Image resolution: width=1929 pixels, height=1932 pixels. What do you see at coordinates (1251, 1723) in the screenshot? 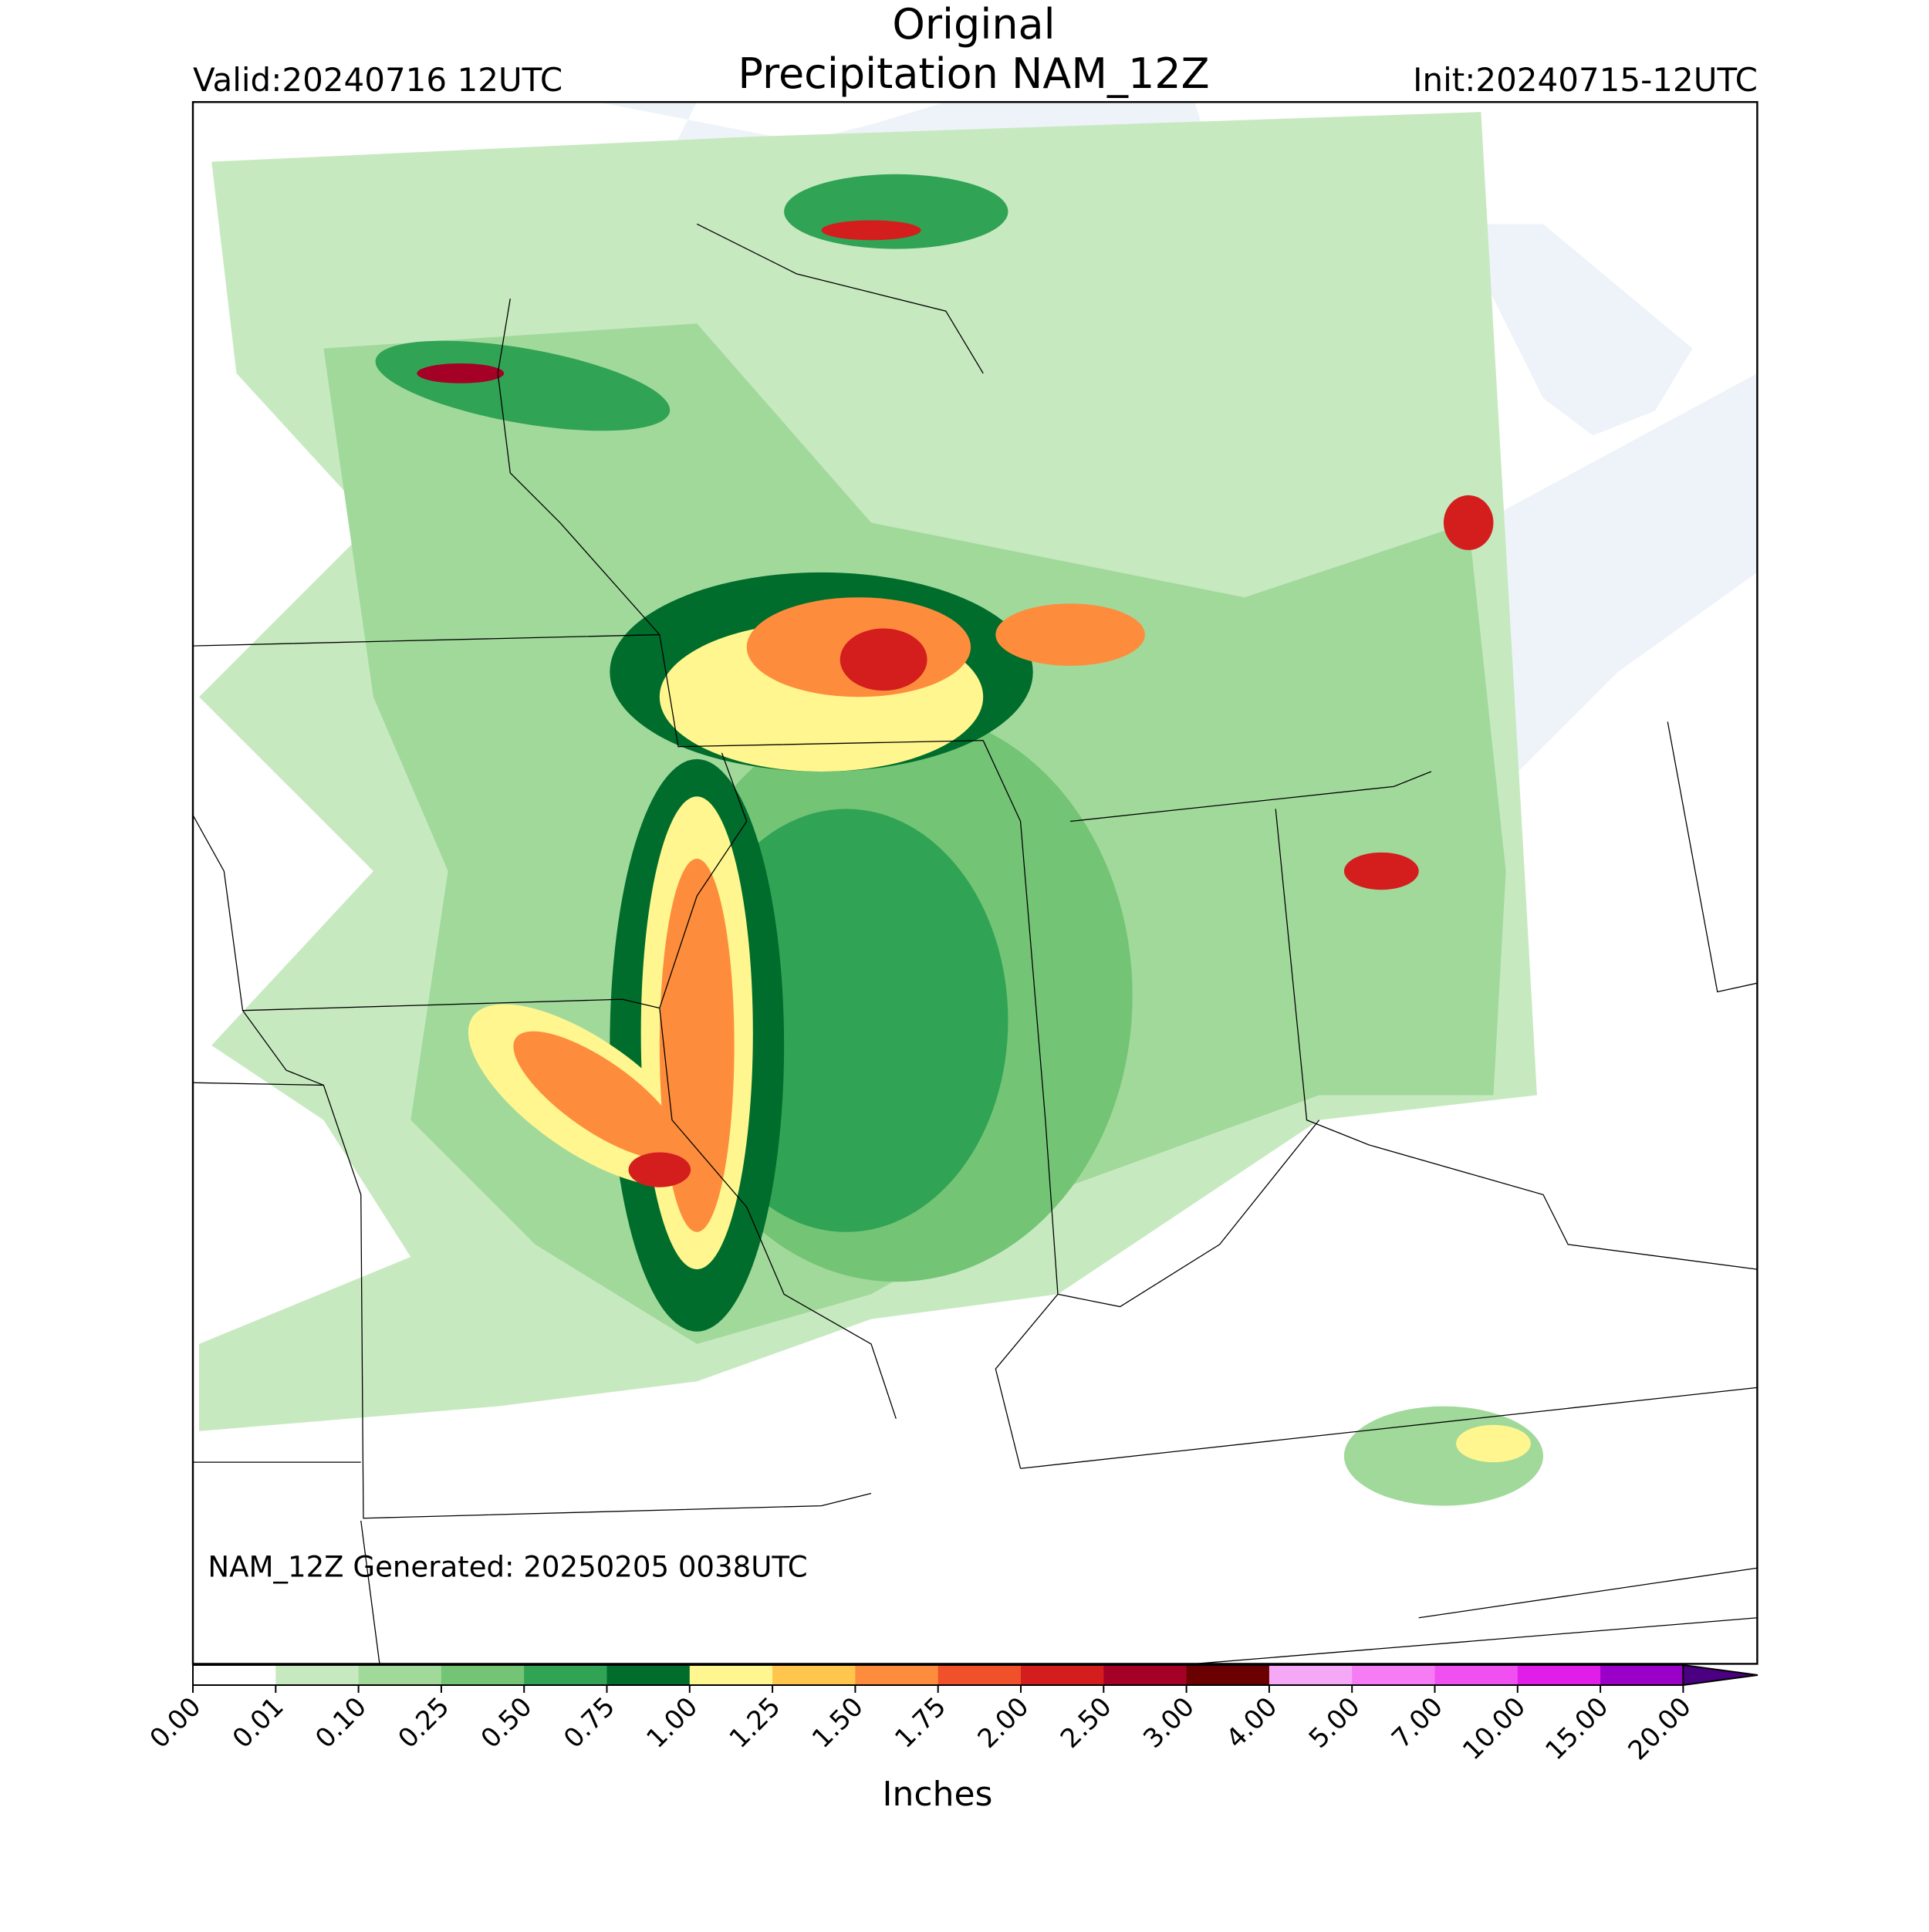
I see `colorbar-tick-label: 4.00` at bounding box center [1251, 1723].